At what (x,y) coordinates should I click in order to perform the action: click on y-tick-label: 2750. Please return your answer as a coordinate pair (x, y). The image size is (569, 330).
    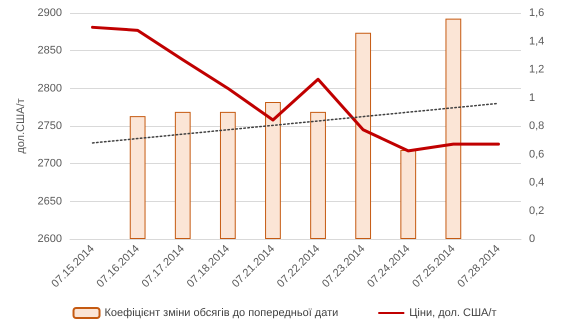
    Looking at the image, I should click on (50, 126).